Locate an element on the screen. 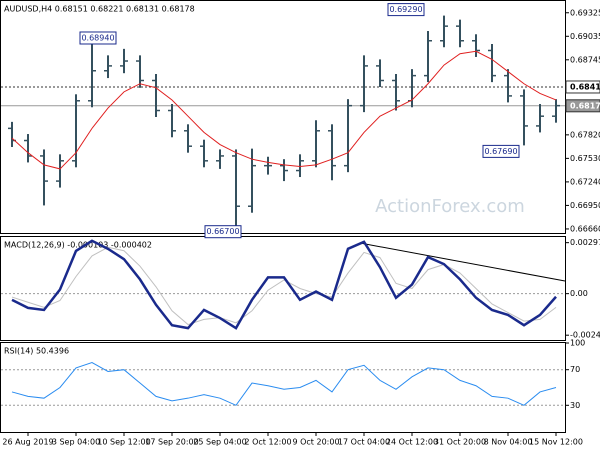  panel-title: MACD(12,26,9) -0.000103 -0.000402 is located at coordinates (78, 245).